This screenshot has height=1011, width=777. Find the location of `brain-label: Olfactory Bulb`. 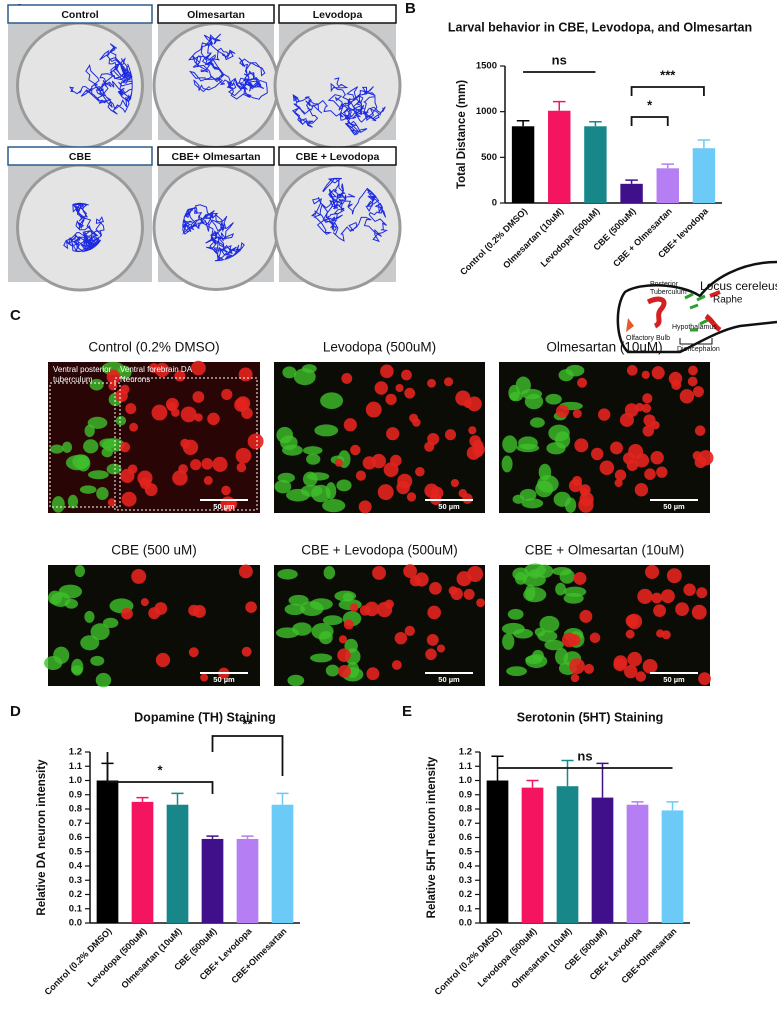

brain-label: Olfactory Bulb is located at coordinates (648, 338).